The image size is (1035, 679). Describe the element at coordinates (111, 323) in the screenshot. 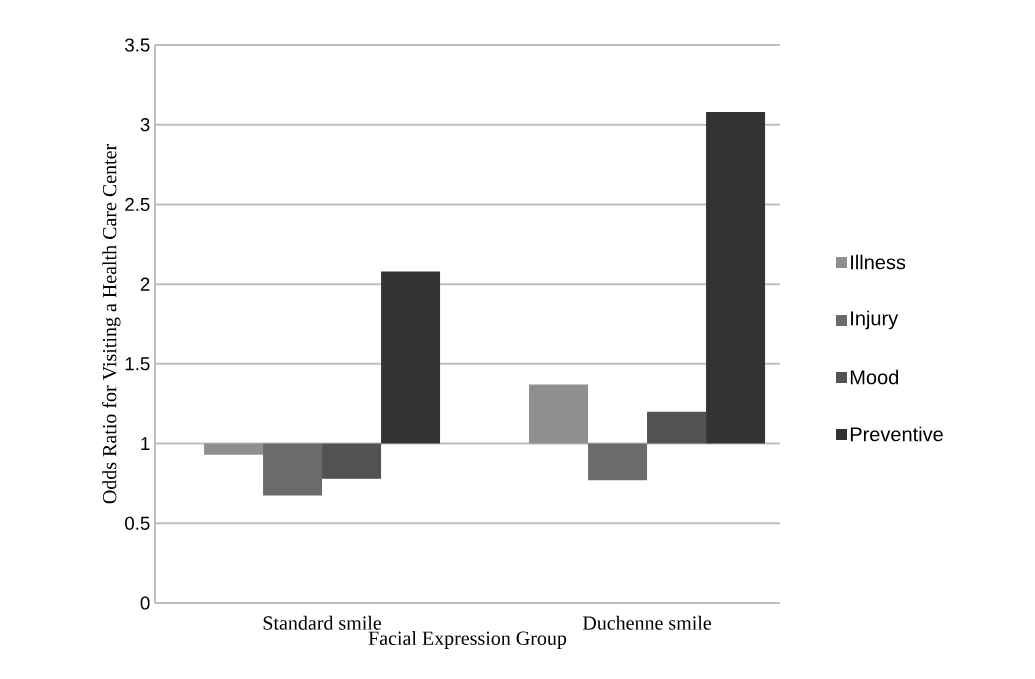

I see `y-axis-title: Odds Ratio for Visiting a Health Care Center` at that location.